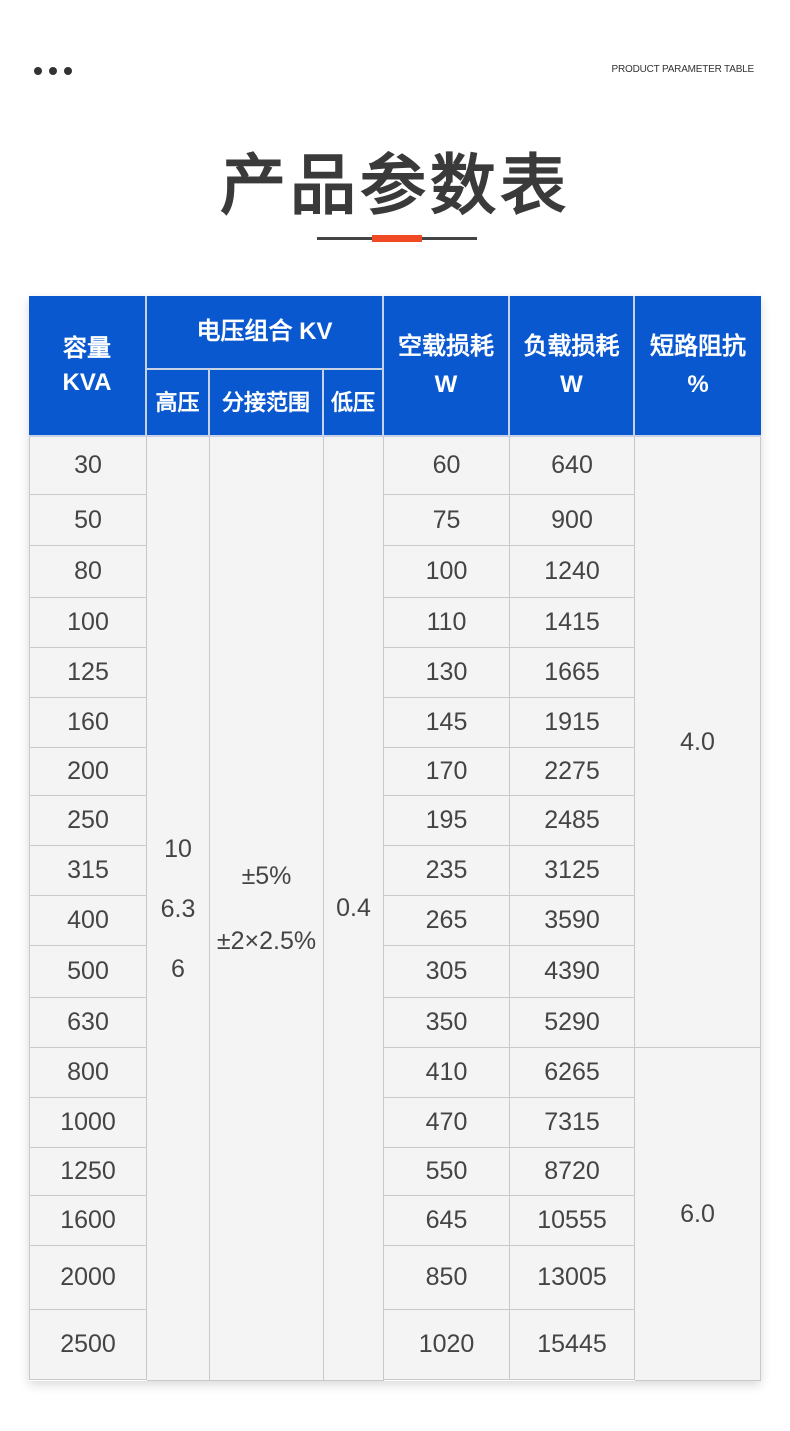 This screenshot has height=1431, width=790. I want to click on no-load-loss-cell: 265, so click(447, 921).